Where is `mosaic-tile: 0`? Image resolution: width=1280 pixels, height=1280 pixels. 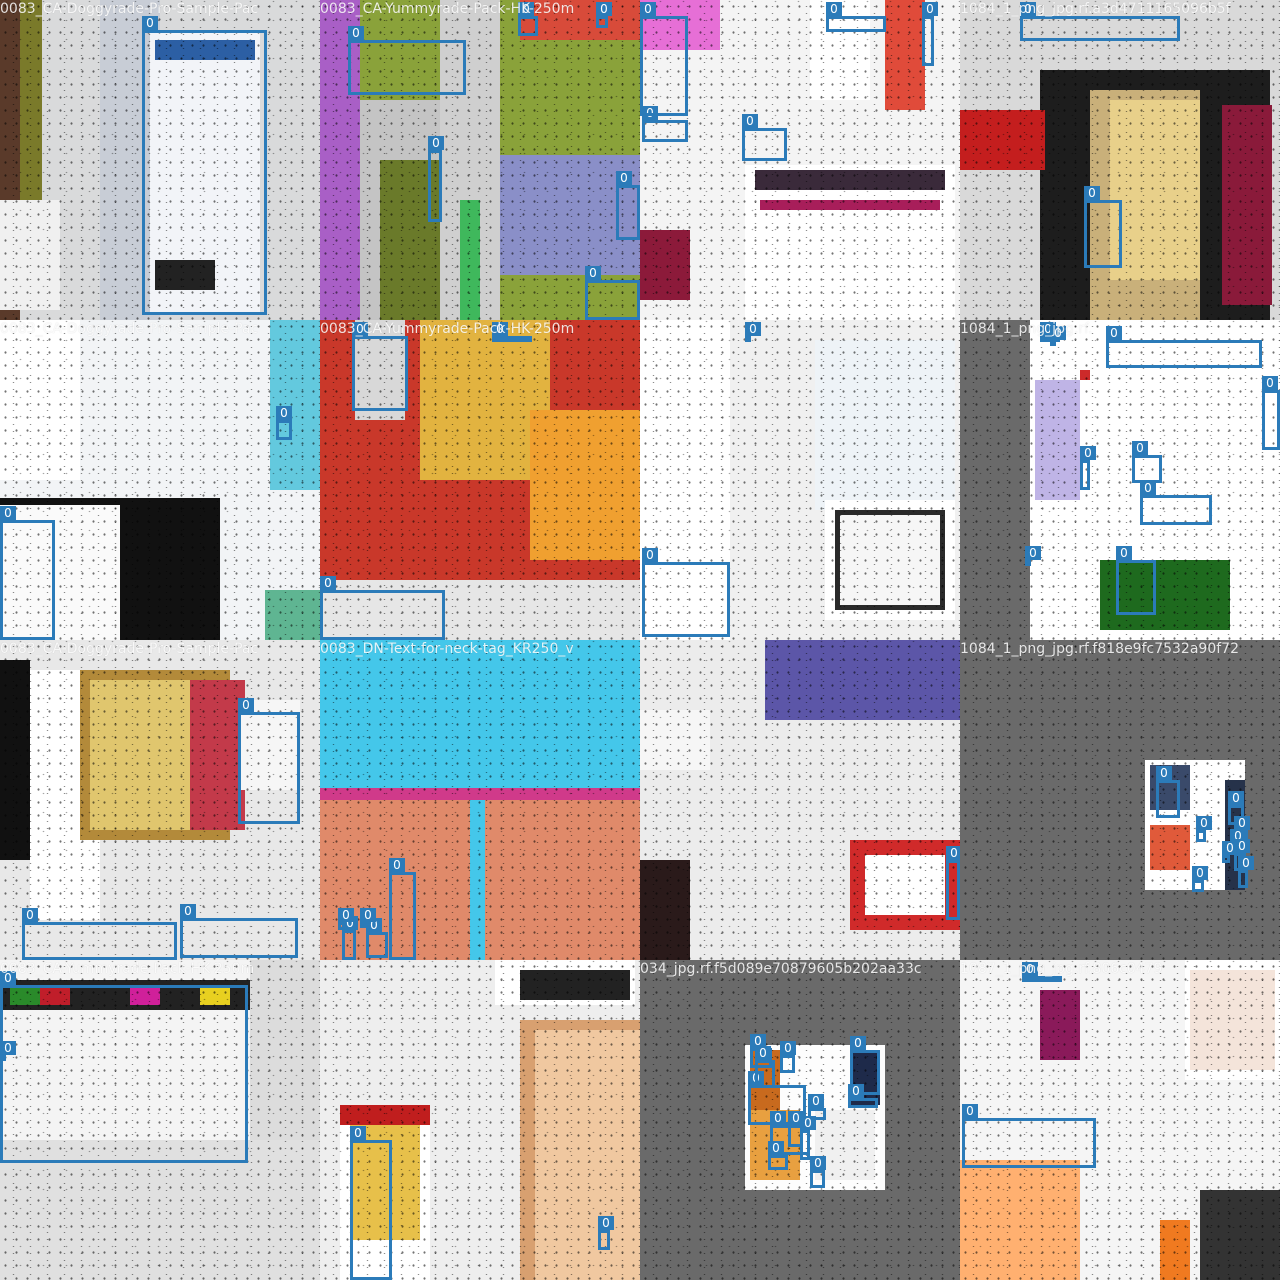
mosaic-tile: 0 is located at coordinates (800, 800).